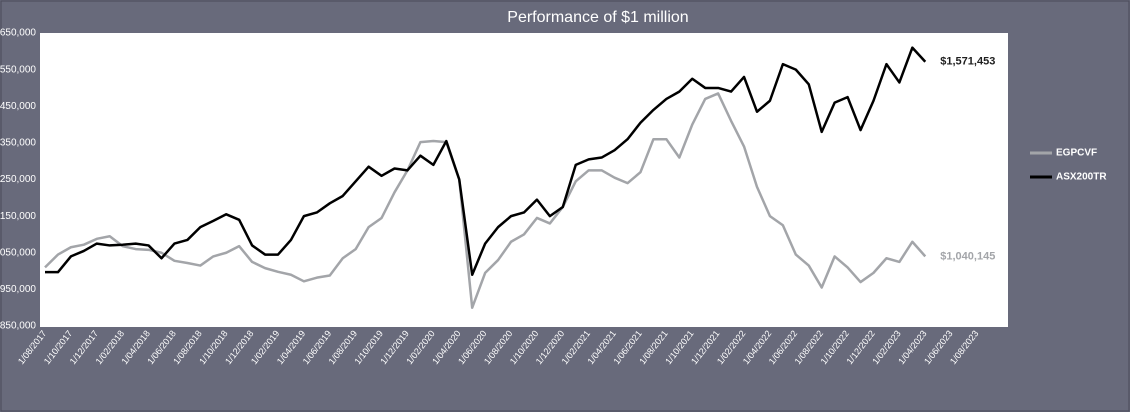 The image size is (1130, 412). What do you see at coordinates (18, 33) in the screenshot?
I see `y-tick-label: $1,650,000` at bounding box center [18, 33].